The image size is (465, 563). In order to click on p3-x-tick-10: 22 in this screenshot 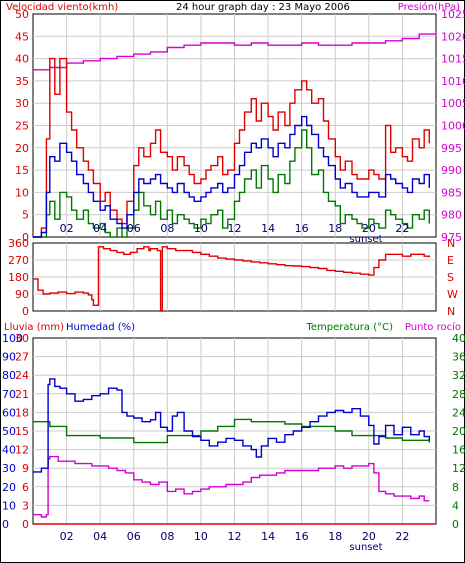, I will do `click(402, 536)`.